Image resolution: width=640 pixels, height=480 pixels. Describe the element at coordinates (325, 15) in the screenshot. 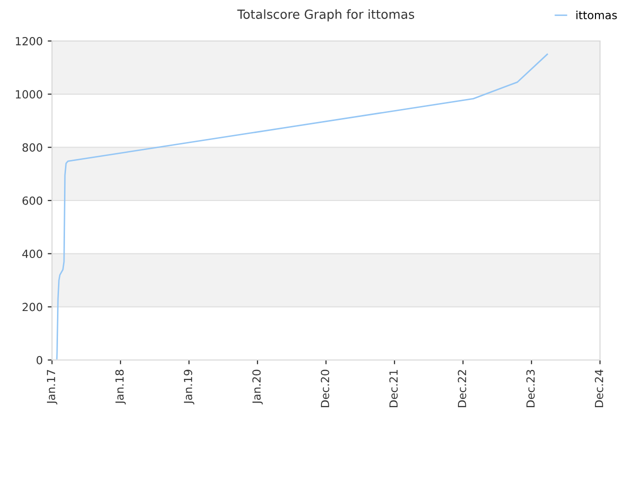

I see `chart-title: Totalscore Graph for ittomas` at that location.